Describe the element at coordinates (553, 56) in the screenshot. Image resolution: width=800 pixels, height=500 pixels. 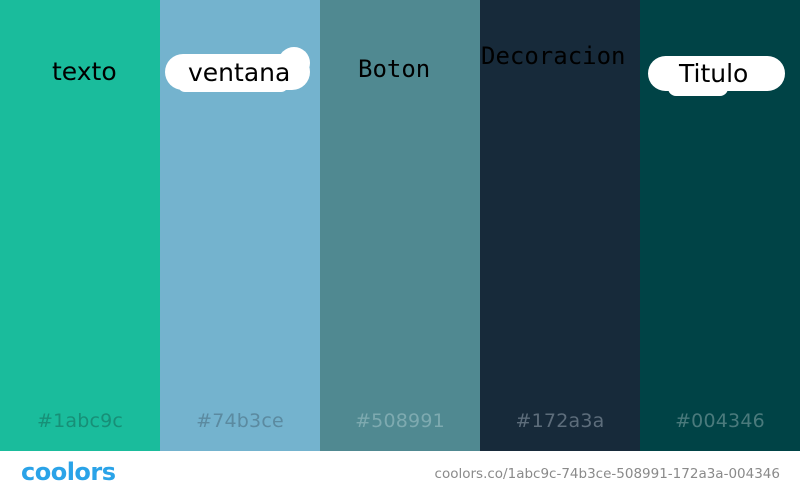
I see `swatch-note-decoracion: Decoracion` at that location.